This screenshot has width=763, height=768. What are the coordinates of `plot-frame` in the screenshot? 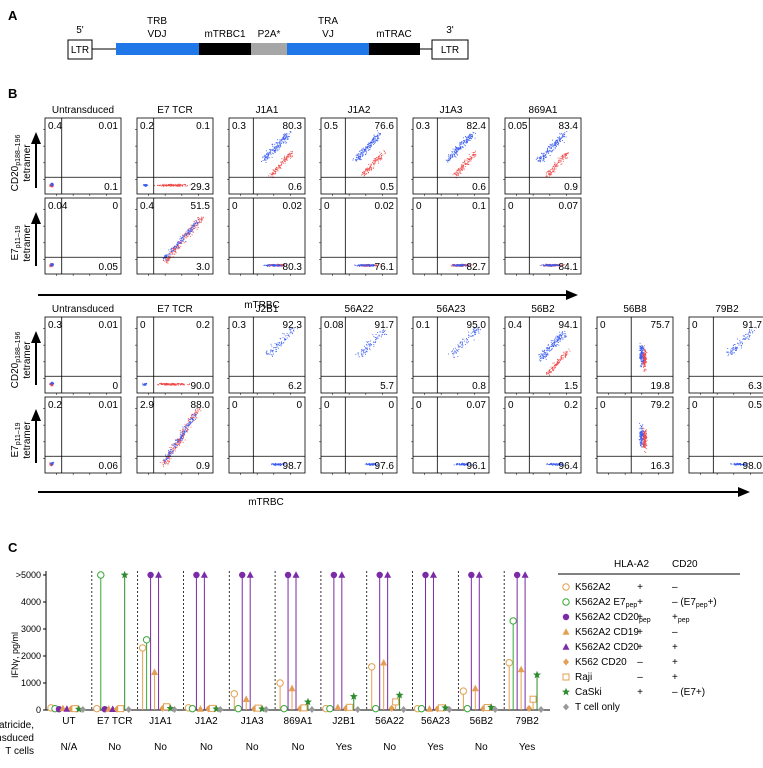 It's located at (175, 355).